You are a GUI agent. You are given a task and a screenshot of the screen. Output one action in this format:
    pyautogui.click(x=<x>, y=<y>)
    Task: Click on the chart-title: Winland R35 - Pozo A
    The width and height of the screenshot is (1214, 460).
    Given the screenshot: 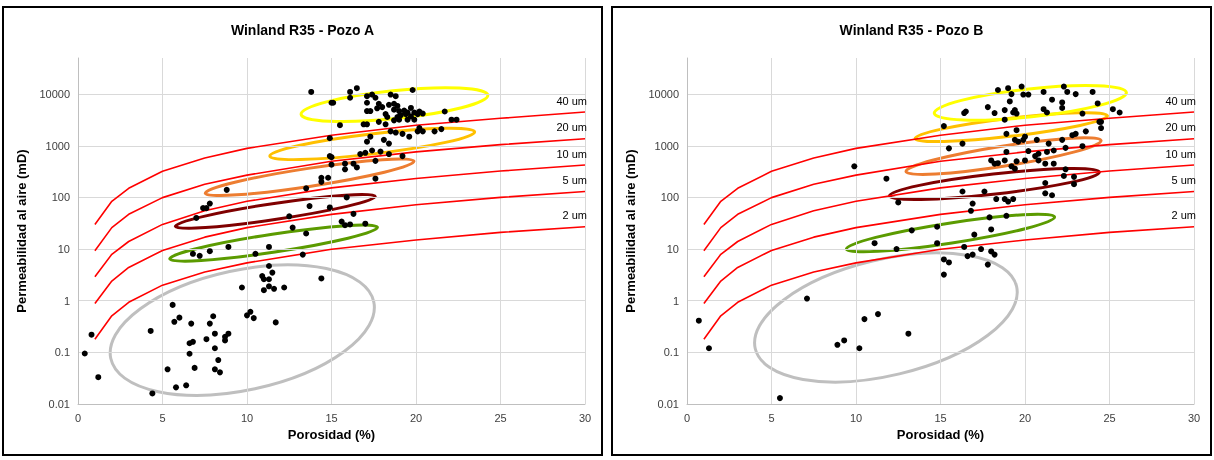 What is the action you would take?
    pyautogui.click(x=302, y=30)
    